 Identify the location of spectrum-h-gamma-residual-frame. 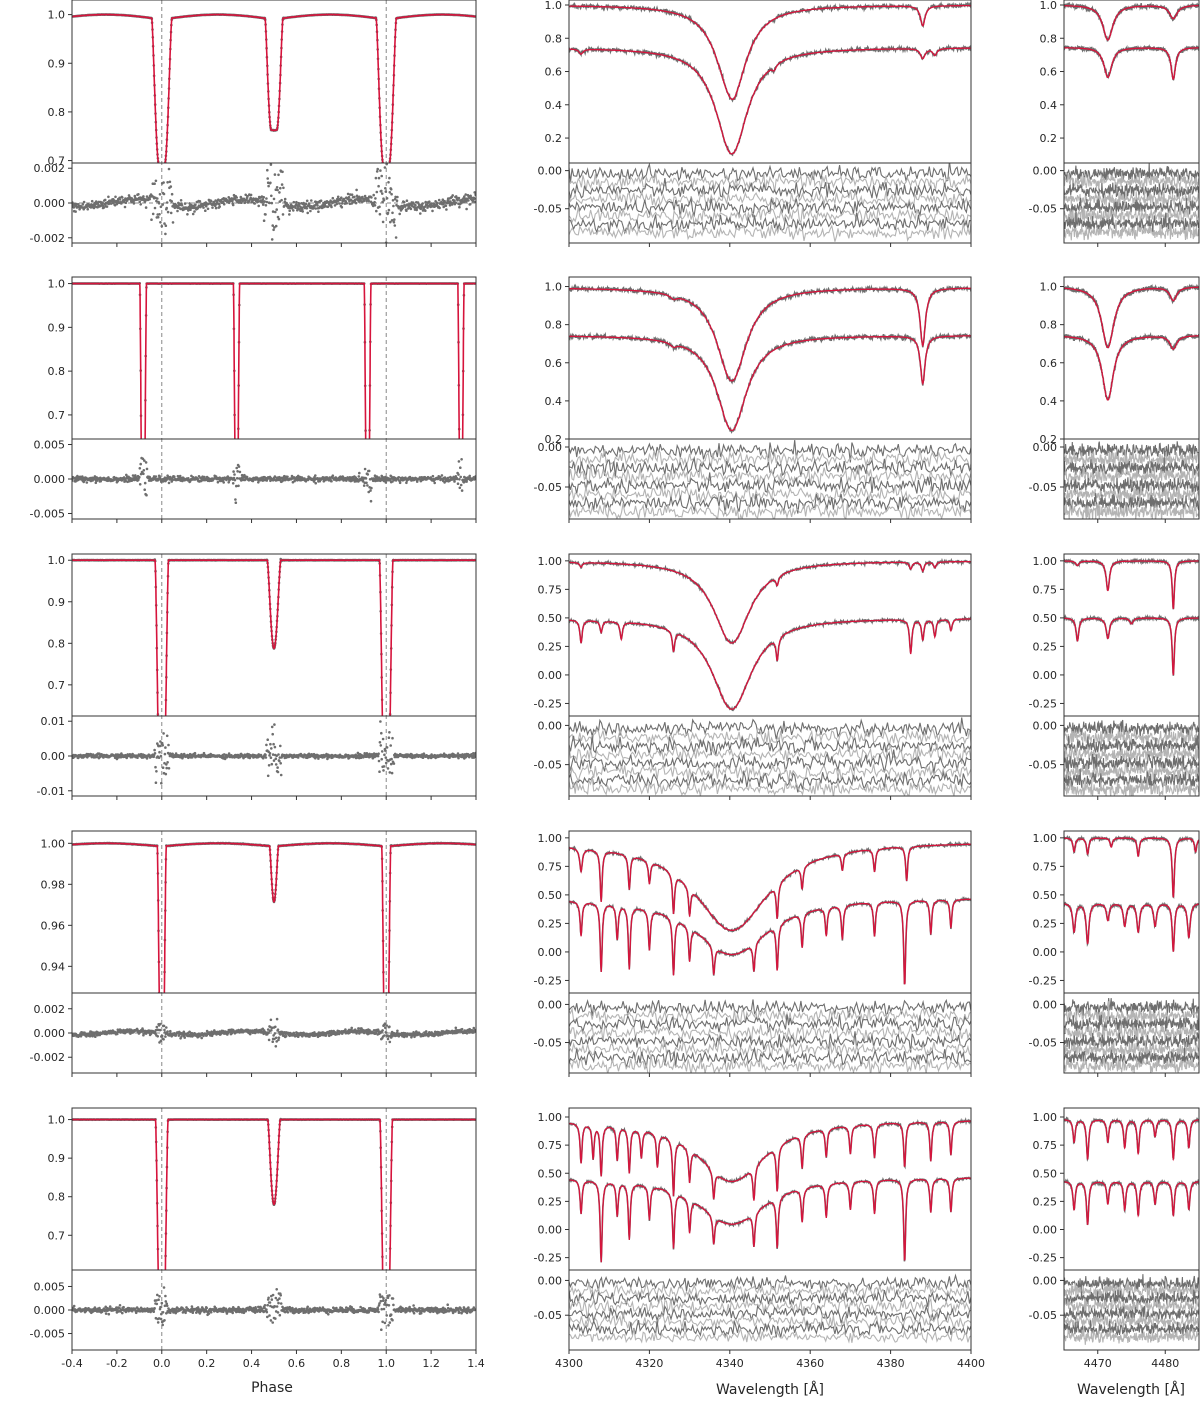
(770, 1033).